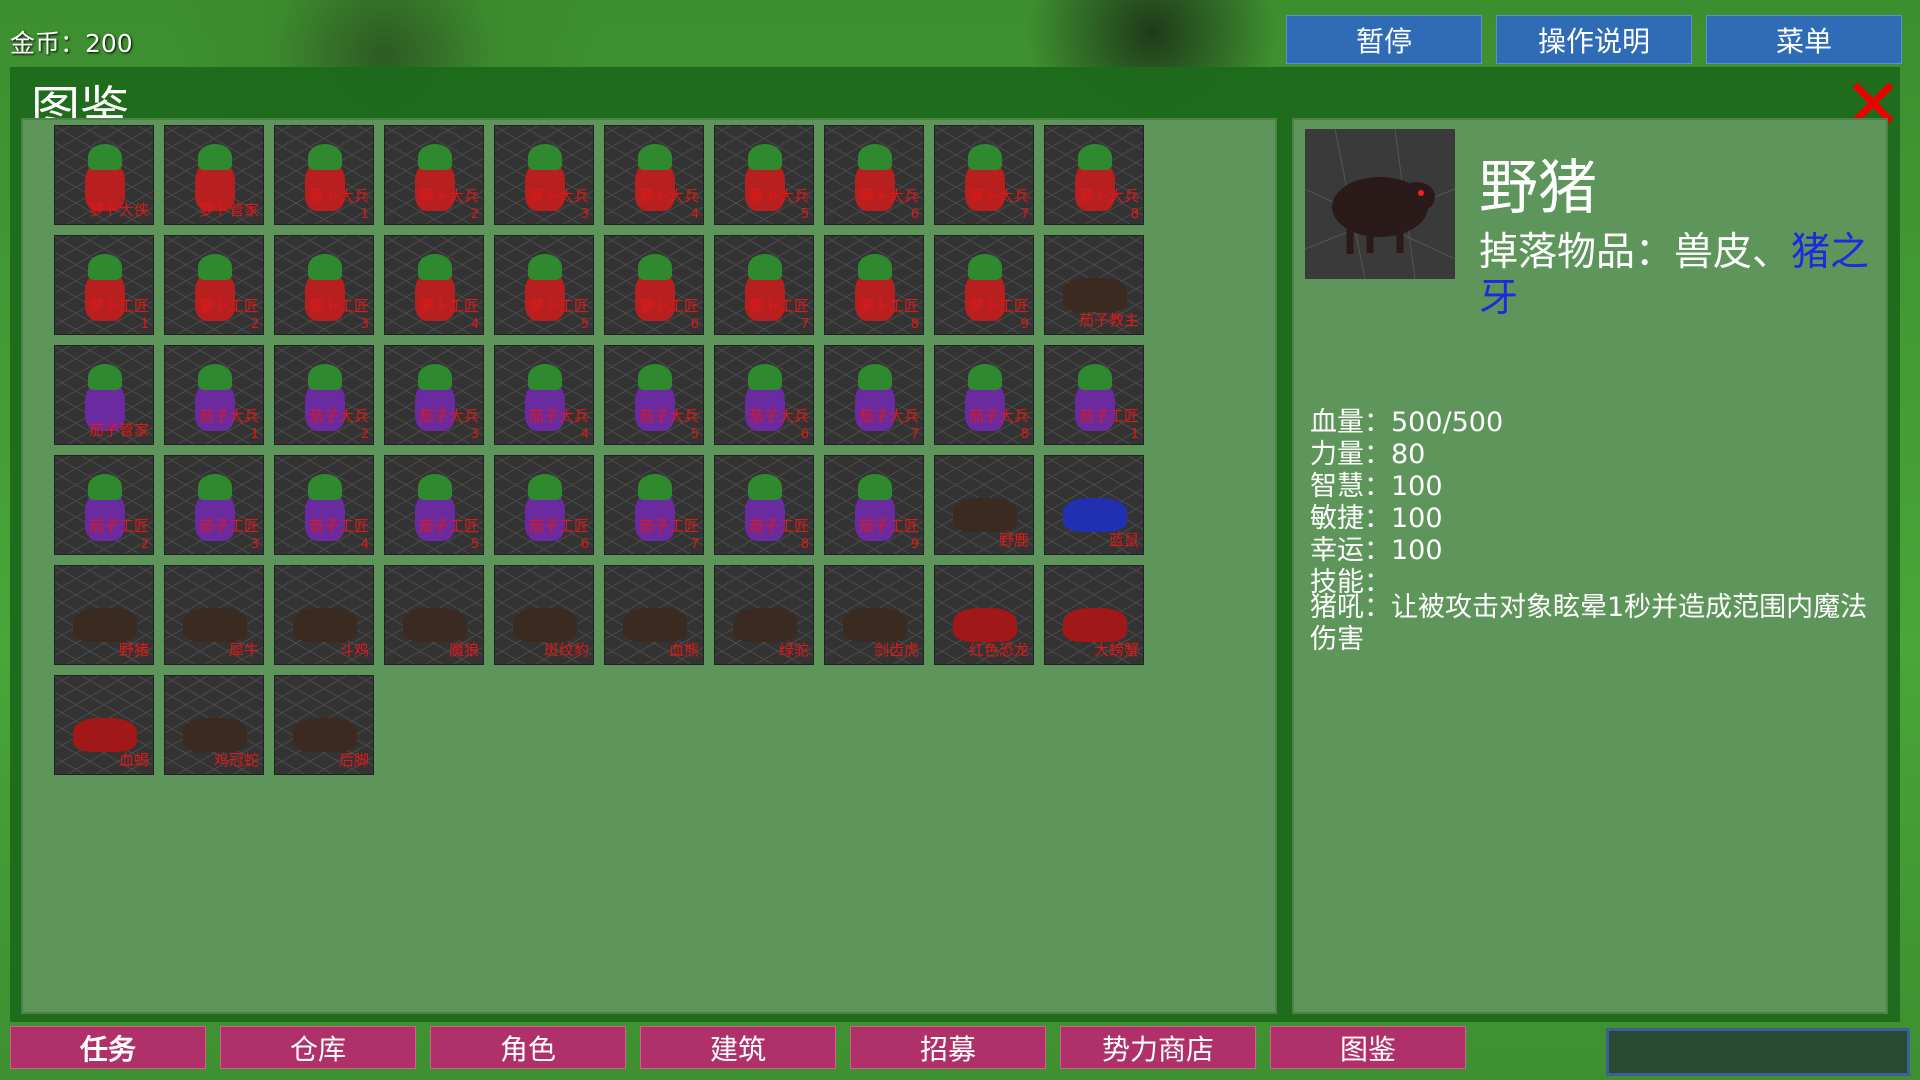 This screenshot has width=1920, height=1080. I want to click on codex-item: 魔狼, so click(434, 615).